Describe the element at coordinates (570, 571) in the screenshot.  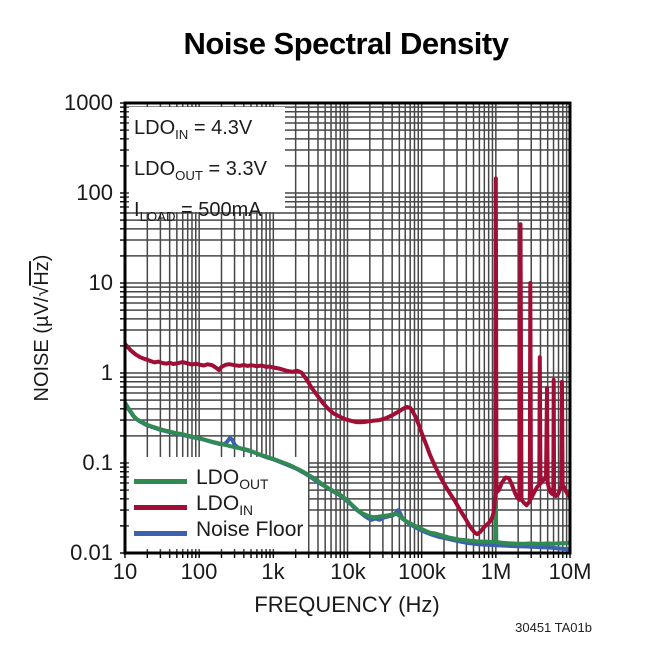
I see `x-tick-label: 10M` at that location.